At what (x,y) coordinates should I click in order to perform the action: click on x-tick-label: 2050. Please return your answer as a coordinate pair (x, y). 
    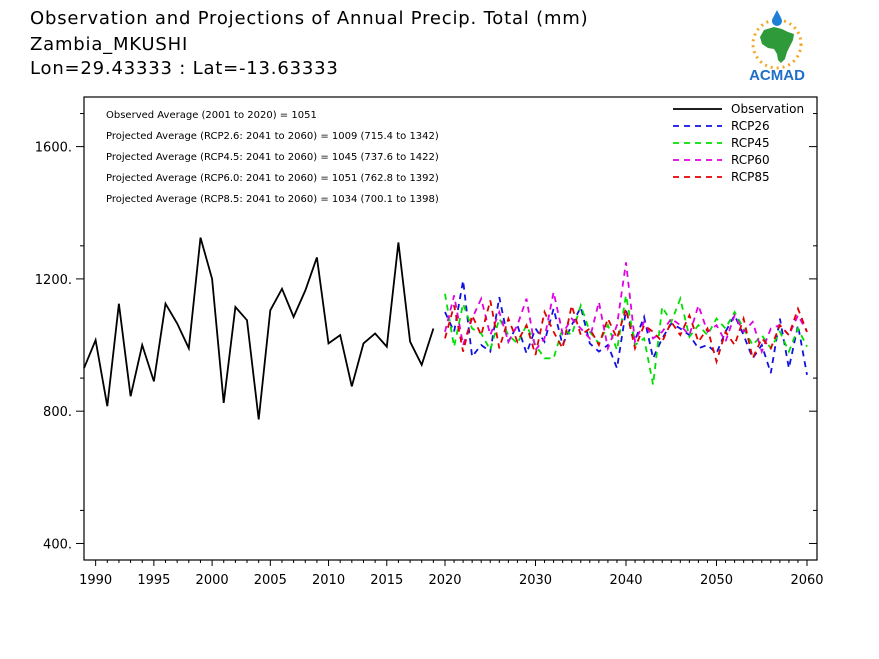
    Looking at the image, I should click on (716, 580).